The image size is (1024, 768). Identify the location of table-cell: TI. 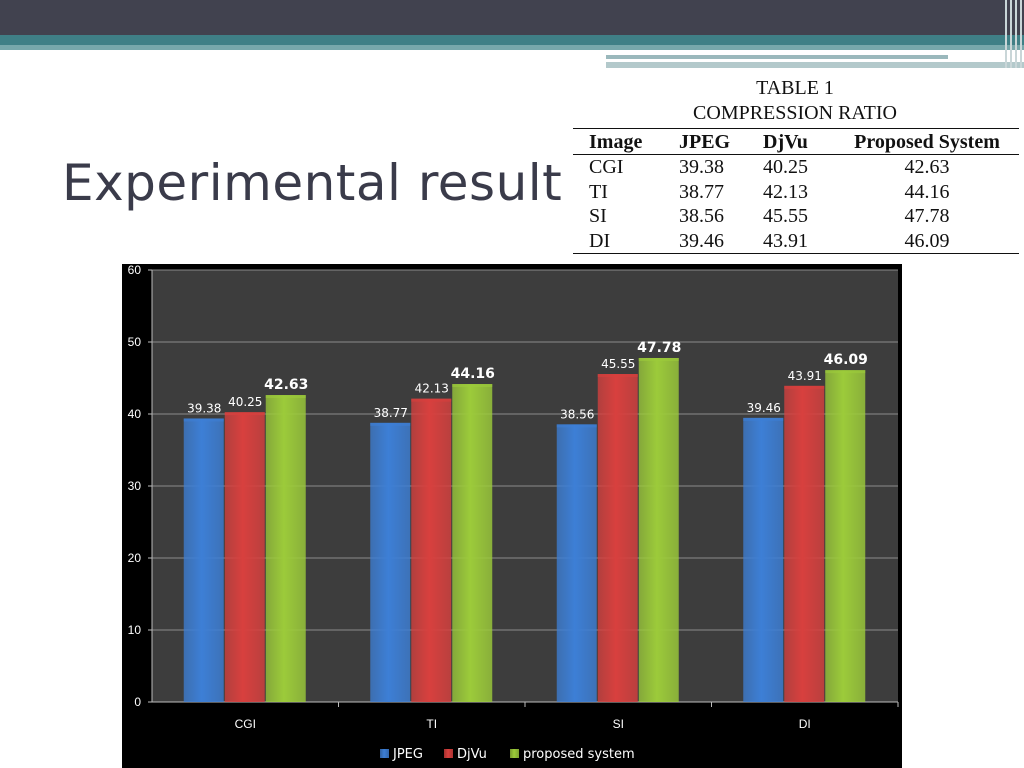
(598, 191).